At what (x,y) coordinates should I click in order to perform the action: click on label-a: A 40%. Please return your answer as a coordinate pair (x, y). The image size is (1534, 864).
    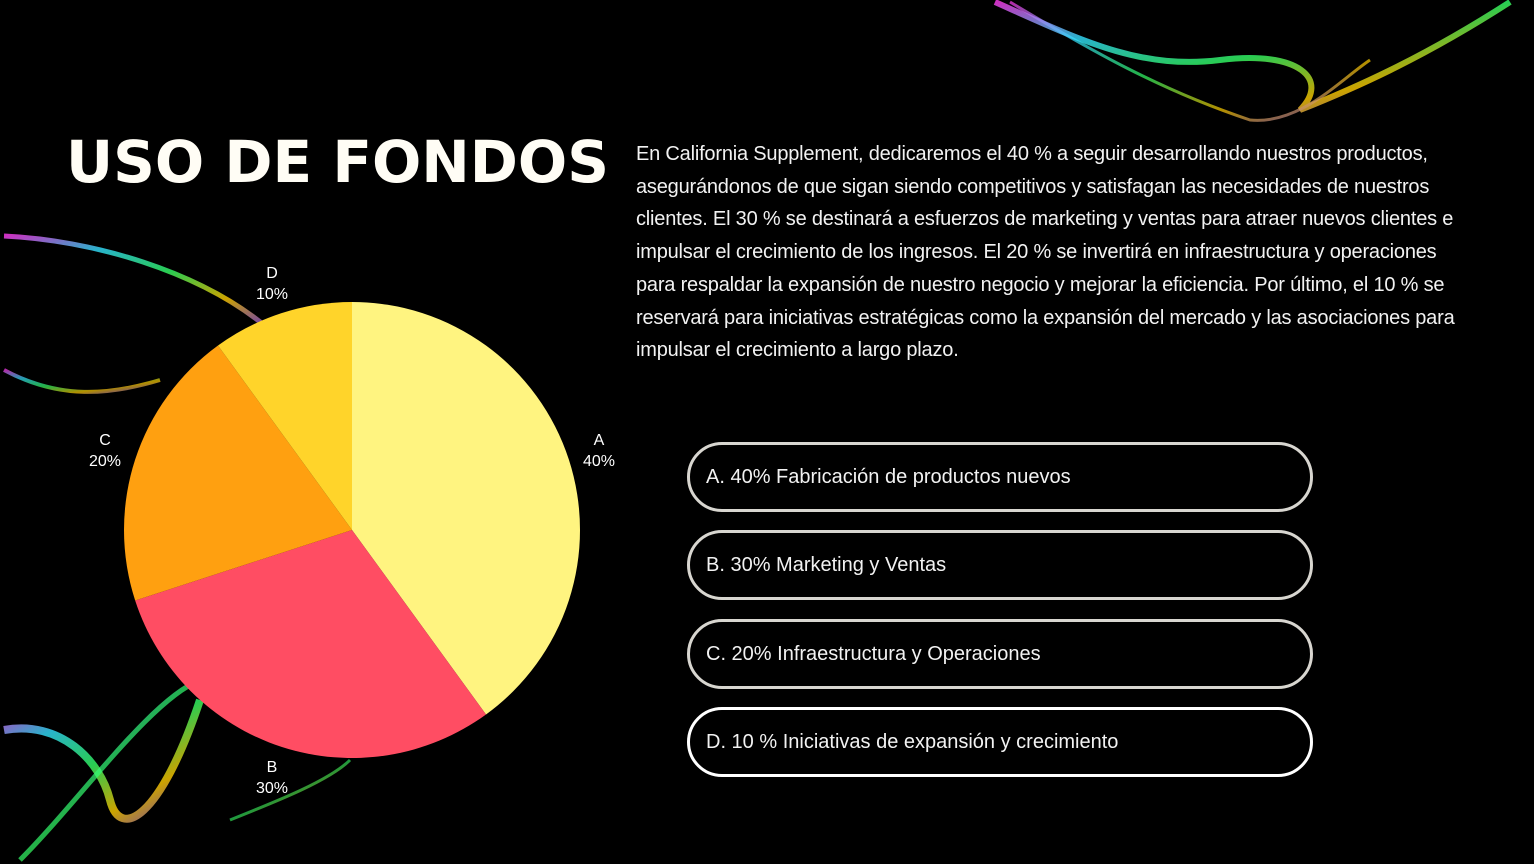
    Looking at the image, I should click on (599, 451).